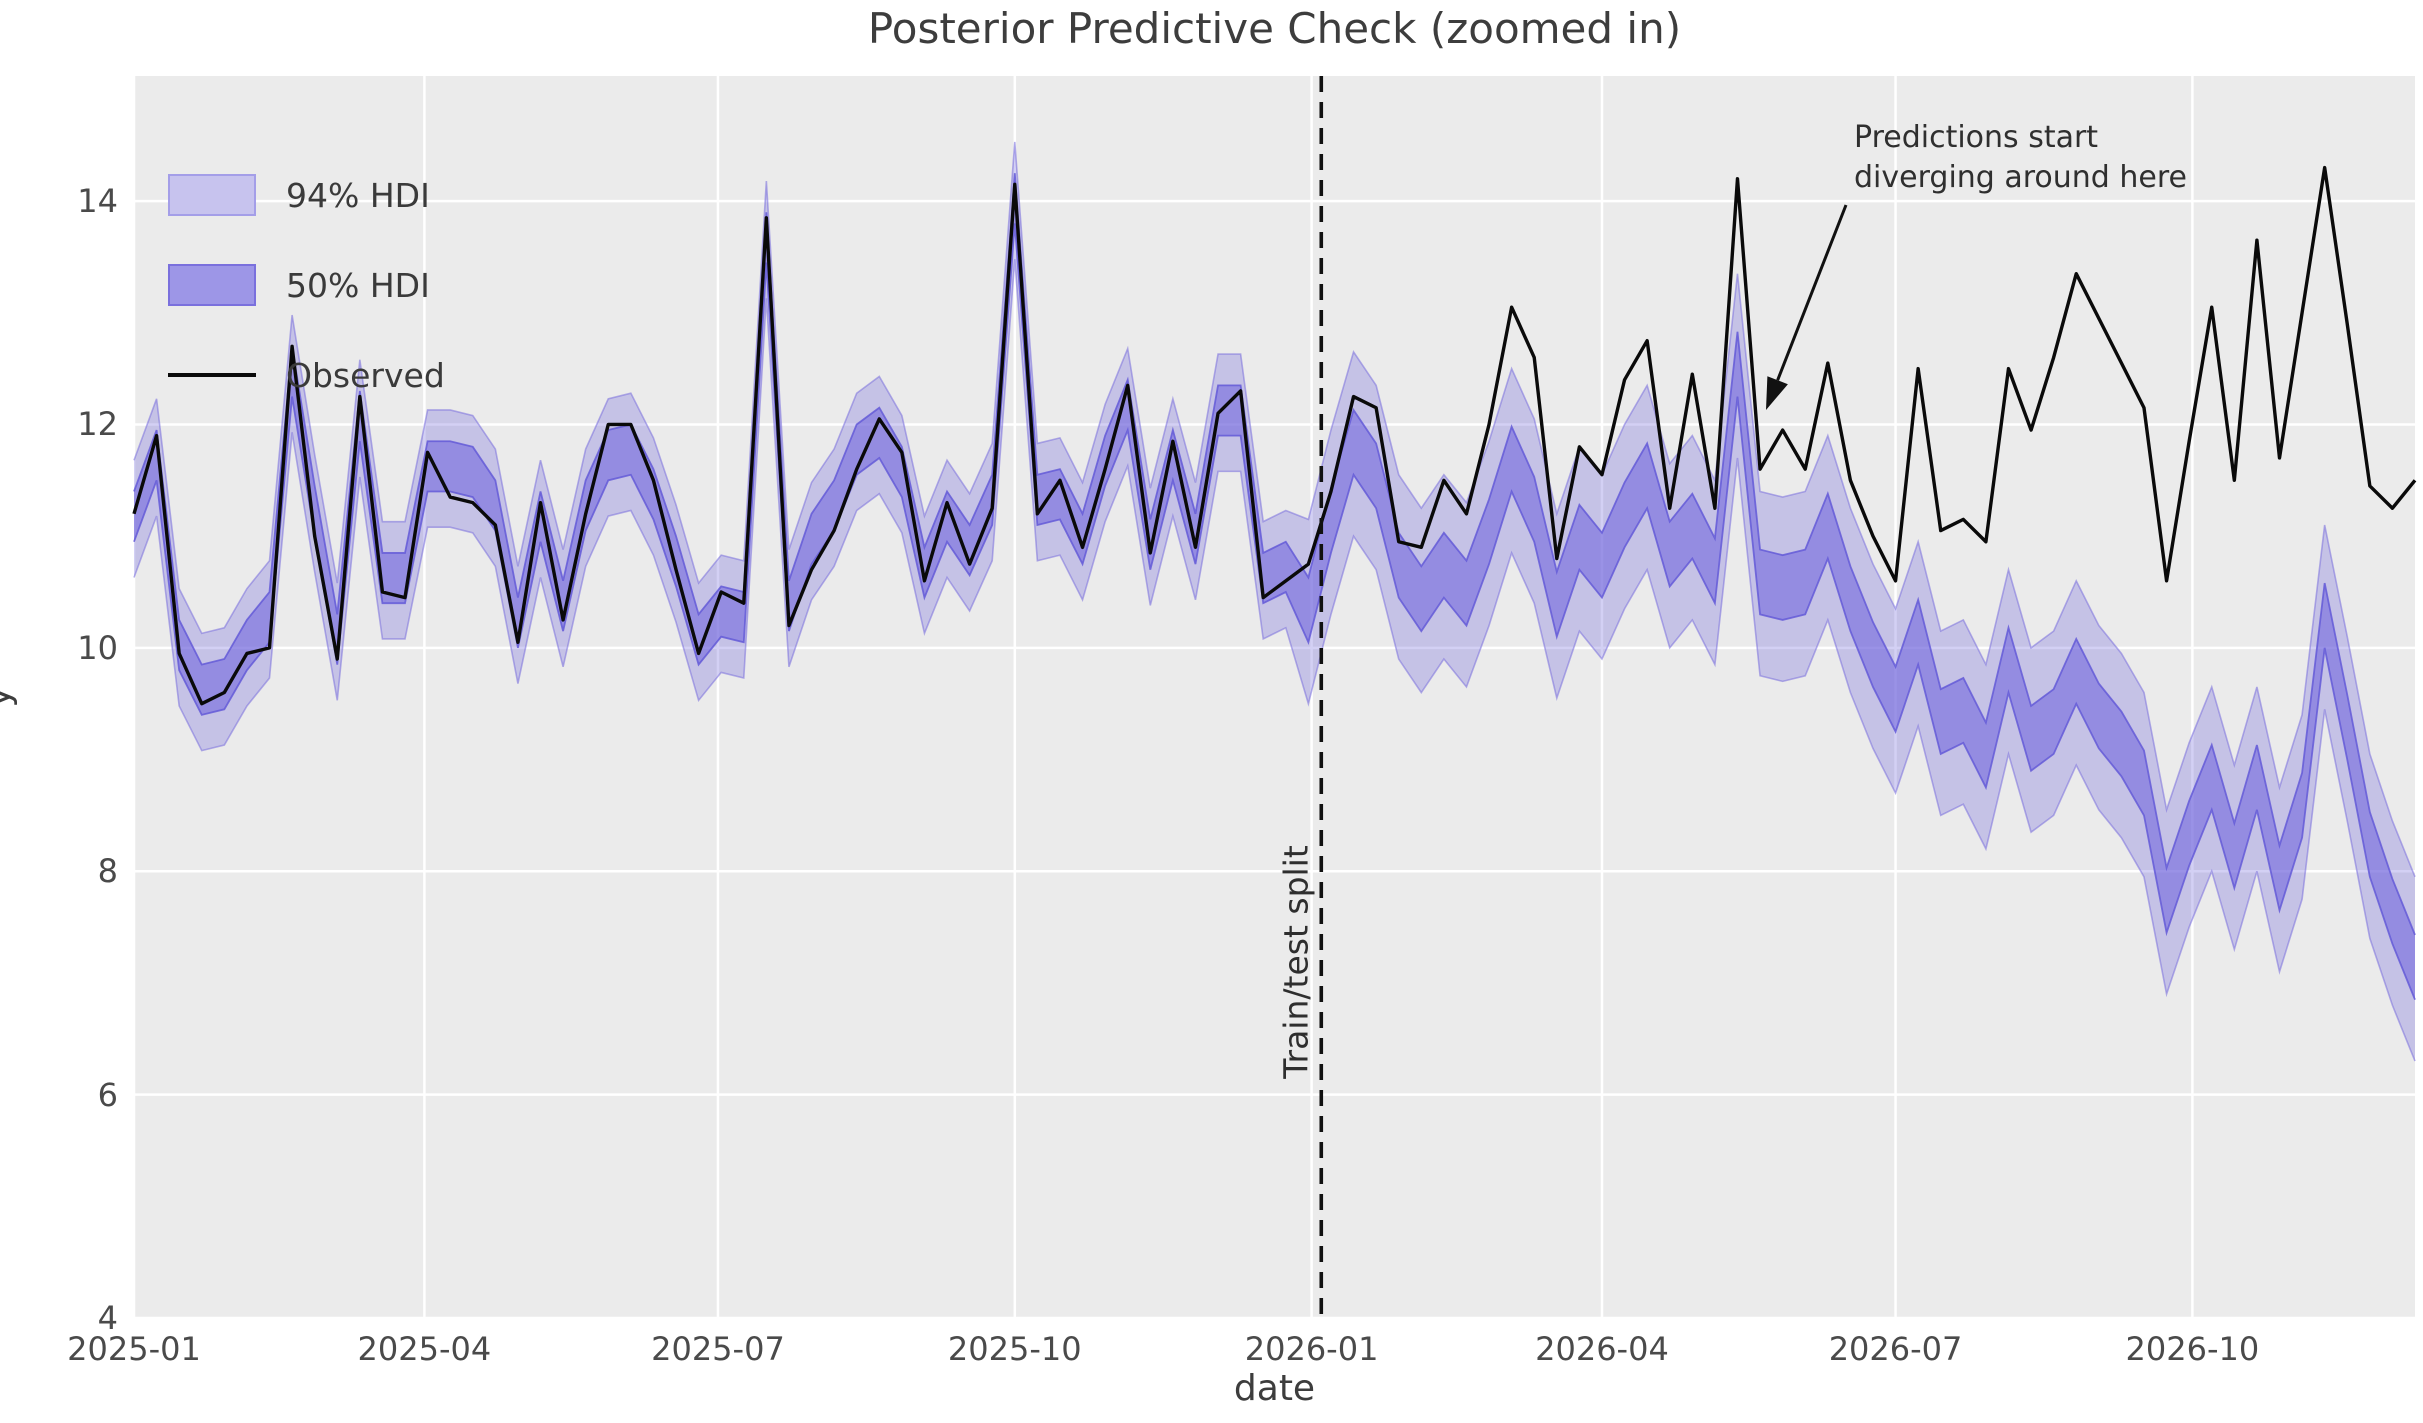 This screenshot has width=2423, height=1423. Describe the element at coordinates (358, 285) in the screenshot. I see `legend-label-50hdi: 50% HDI` at that location.